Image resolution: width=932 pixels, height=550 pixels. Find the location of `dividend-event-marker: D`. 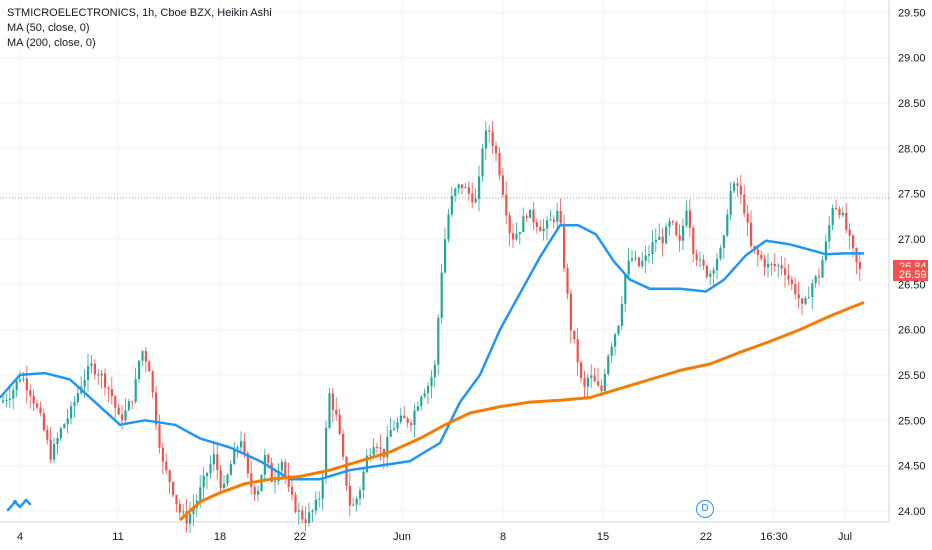

dividend-event-marker: D is located at coordinates (705, 509).